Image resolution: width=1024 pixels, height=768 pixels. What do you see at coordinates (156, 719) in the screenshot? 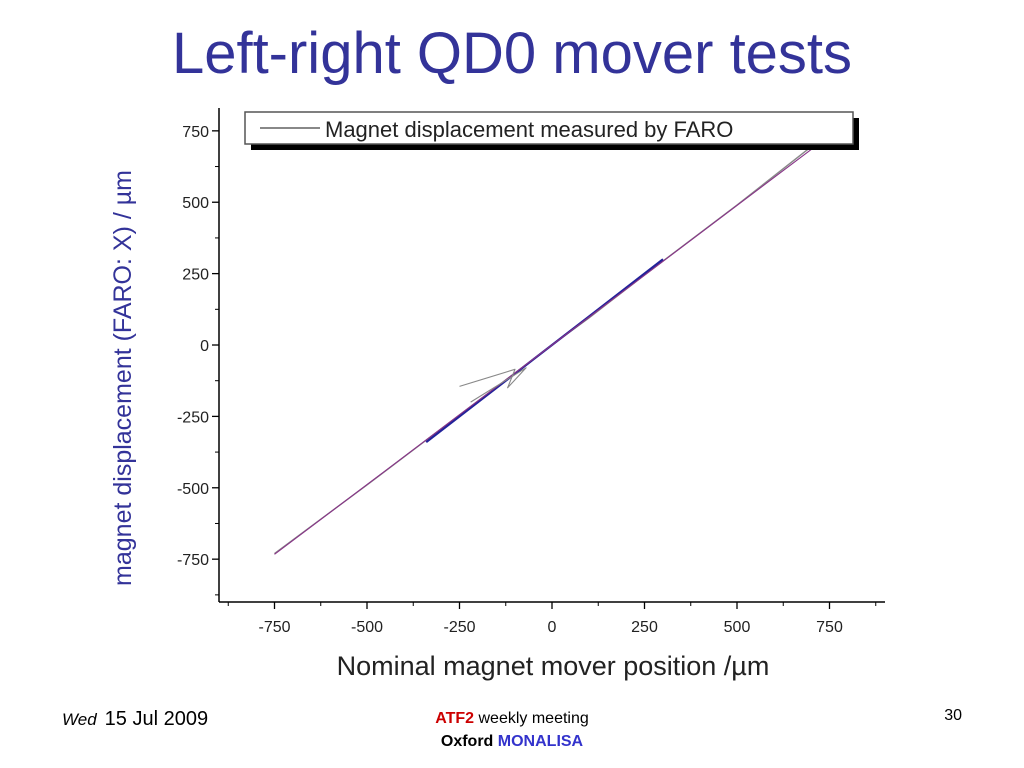
I see `footer-date-text: 15 Jul 2009` at bounding box center [156, 719].